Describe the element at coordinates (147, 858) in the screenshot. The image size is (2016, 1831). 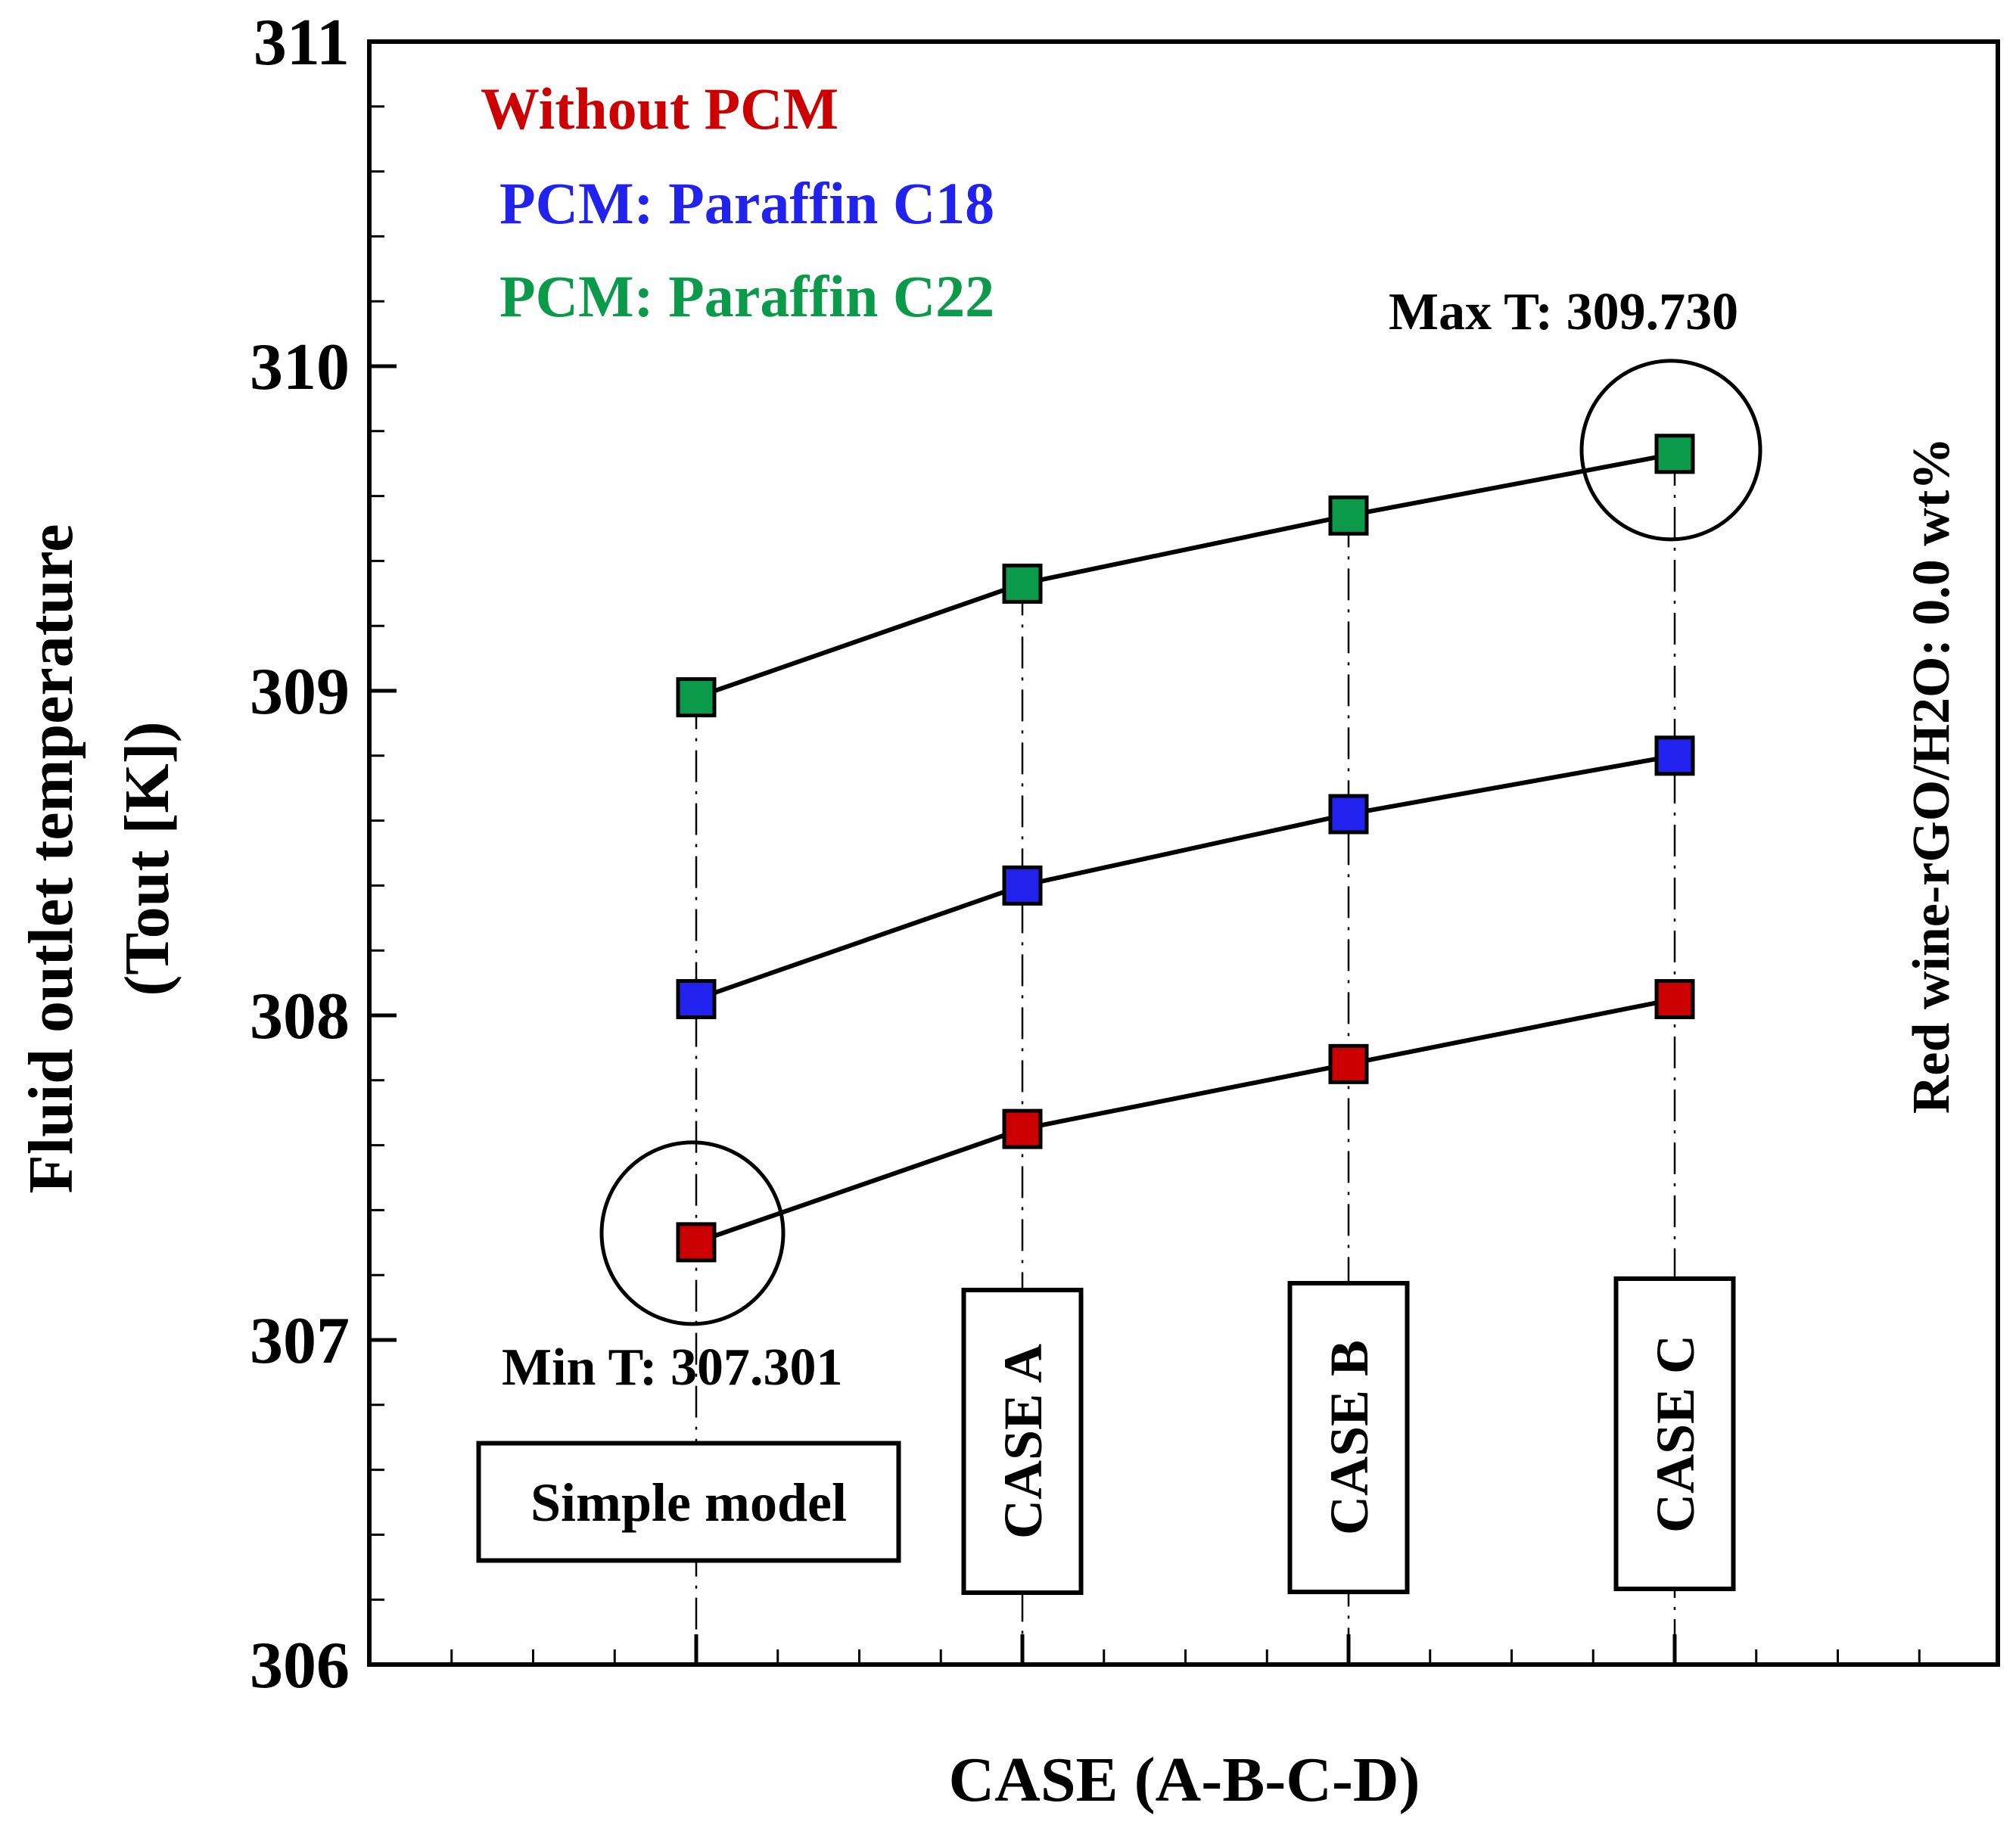
I see `y-axis-title-line2: (Tout [K])` at that location.